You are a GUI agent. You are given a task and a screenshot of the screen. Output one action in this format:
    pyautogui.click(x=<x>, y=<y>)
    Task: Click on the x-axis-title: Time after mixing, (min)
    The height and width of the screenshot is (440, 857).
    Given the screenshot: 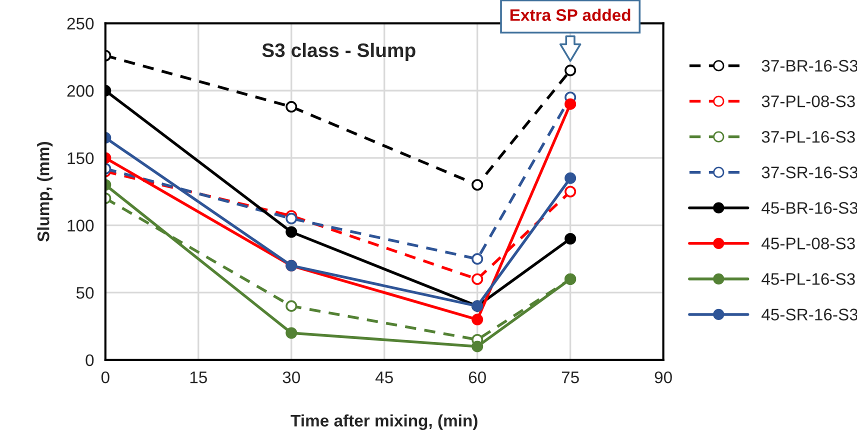 What is the action you would take?
    pyautogui.click(x=384, y=422)
    